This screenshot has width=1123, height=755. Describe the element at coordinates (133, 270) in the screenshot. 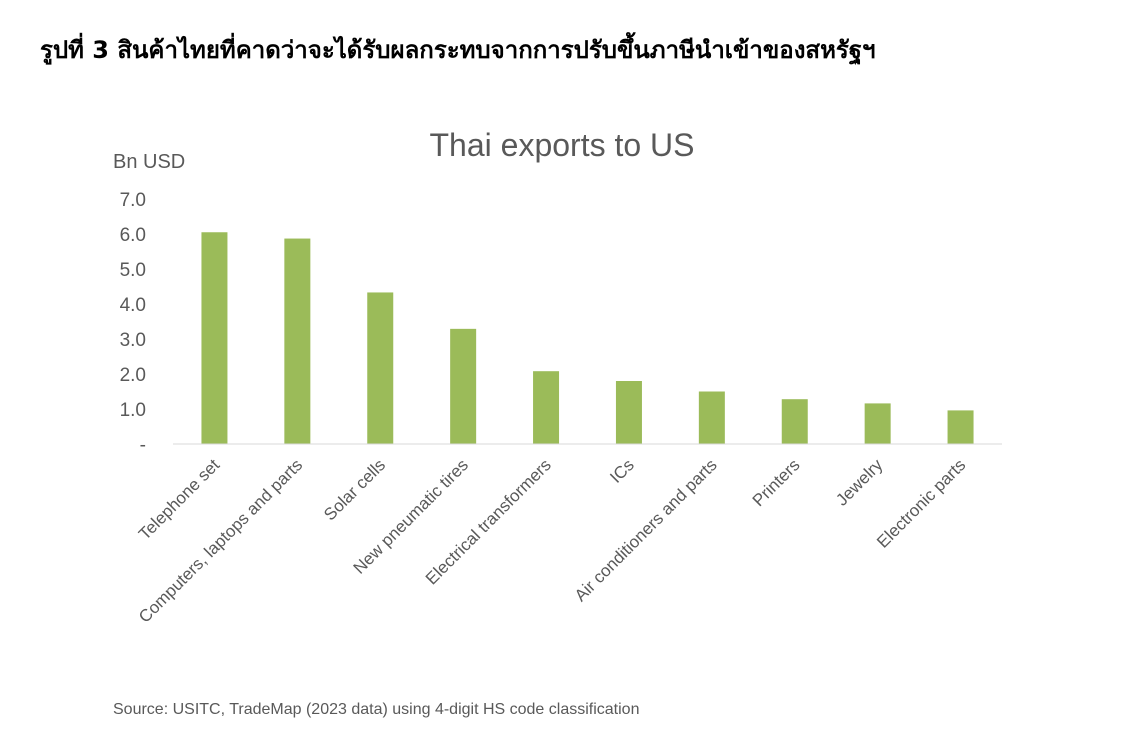

I see `y-tick-label: 5.0` at that location.